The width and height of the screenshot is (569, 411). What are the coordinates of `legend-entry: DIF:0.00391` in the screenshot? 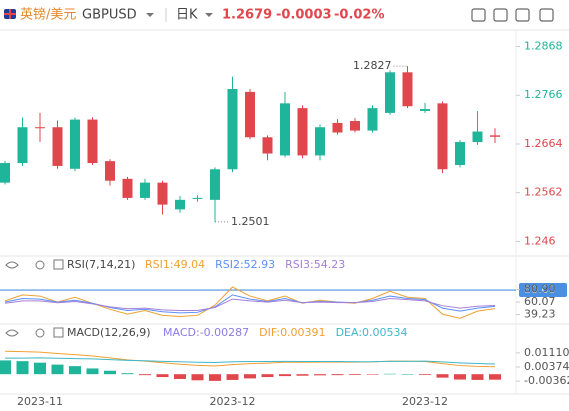 It's located at (292, 332).